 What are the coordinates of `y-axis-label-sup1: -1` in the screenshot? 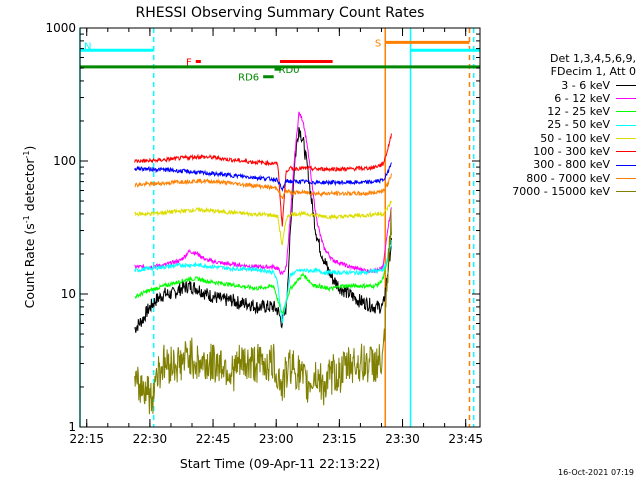 It's located at (26, 219).